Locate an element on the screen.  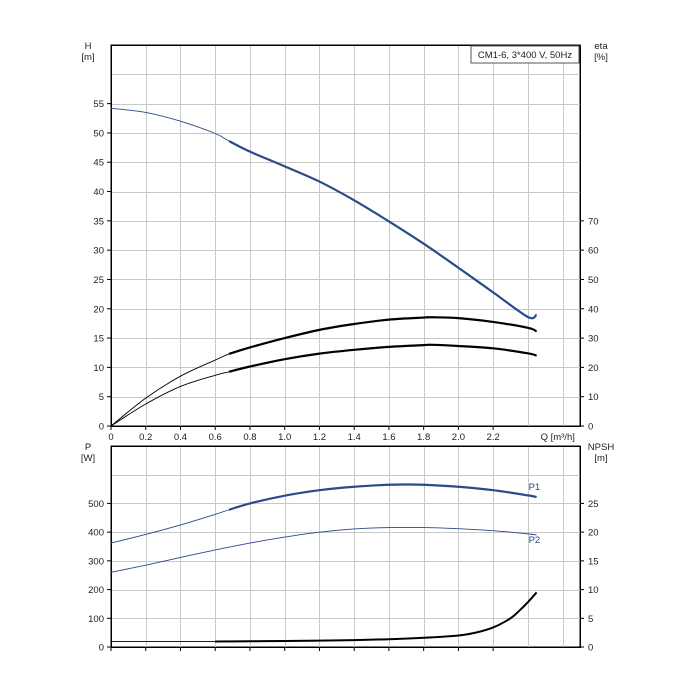
y-right-tick-label: 70 is located at coordinates (593, 221).